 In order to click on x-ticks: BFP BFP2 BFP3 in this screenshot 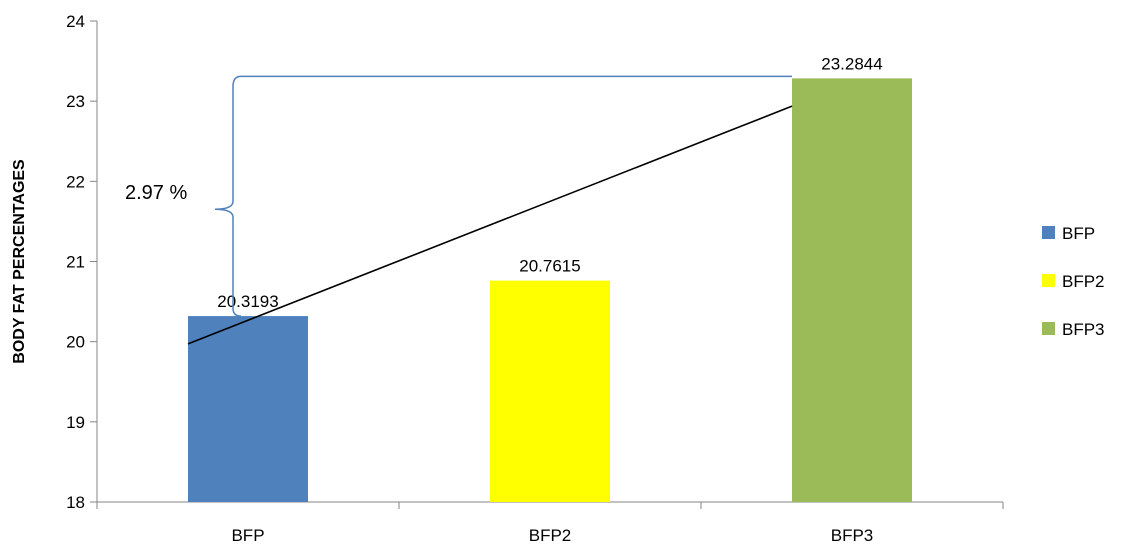, I will do `click(552, 535)`.